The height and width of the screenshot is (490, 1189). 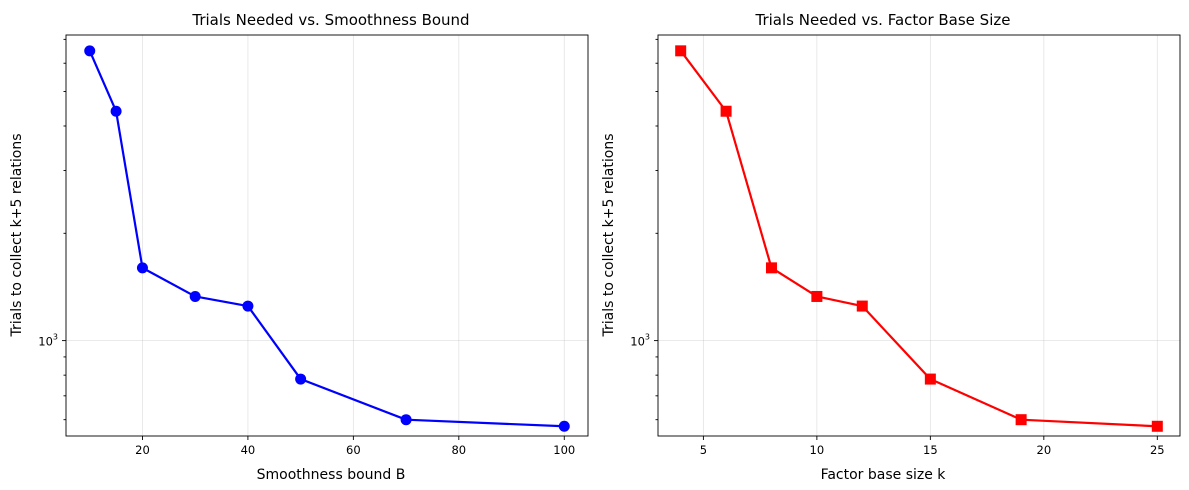 What do you see at coordinates (703, 450) in the screenshot?
I see `x-tick-label: 5` at bounding box center [703, 450].